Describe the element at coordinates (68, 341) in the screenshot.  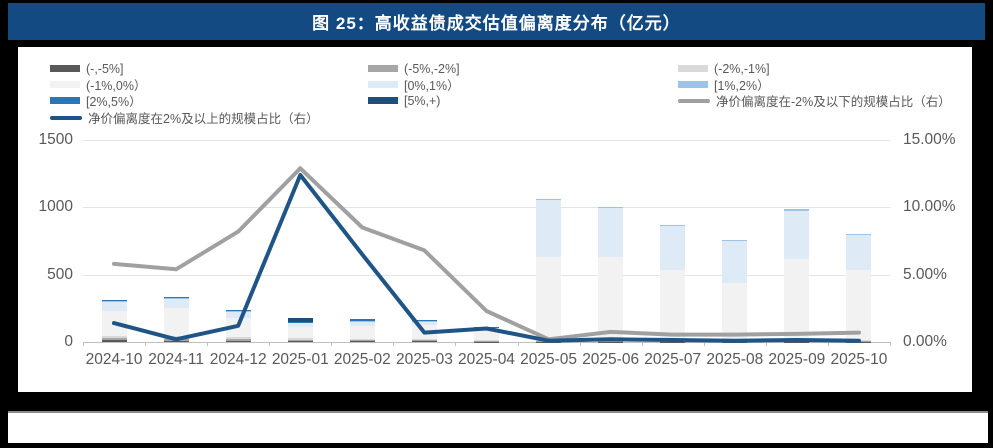
I see `left-axis-tick-label: 0` at that location.